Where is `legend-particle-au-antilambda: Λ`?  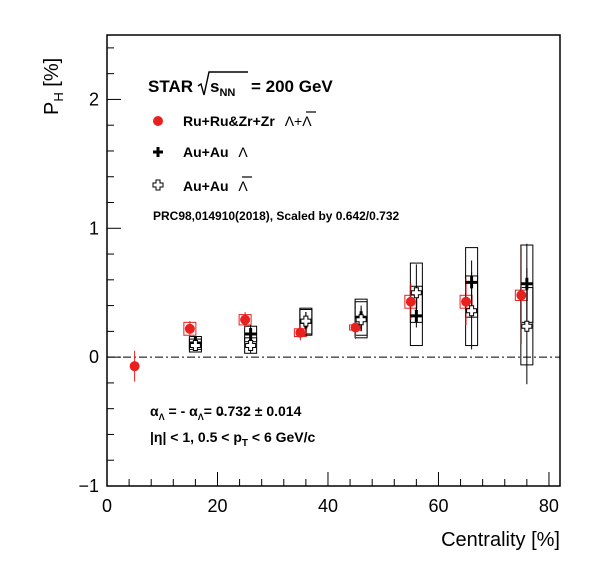
legend-particle-au-antilambda: Λ is located at coordinates (243, 186).